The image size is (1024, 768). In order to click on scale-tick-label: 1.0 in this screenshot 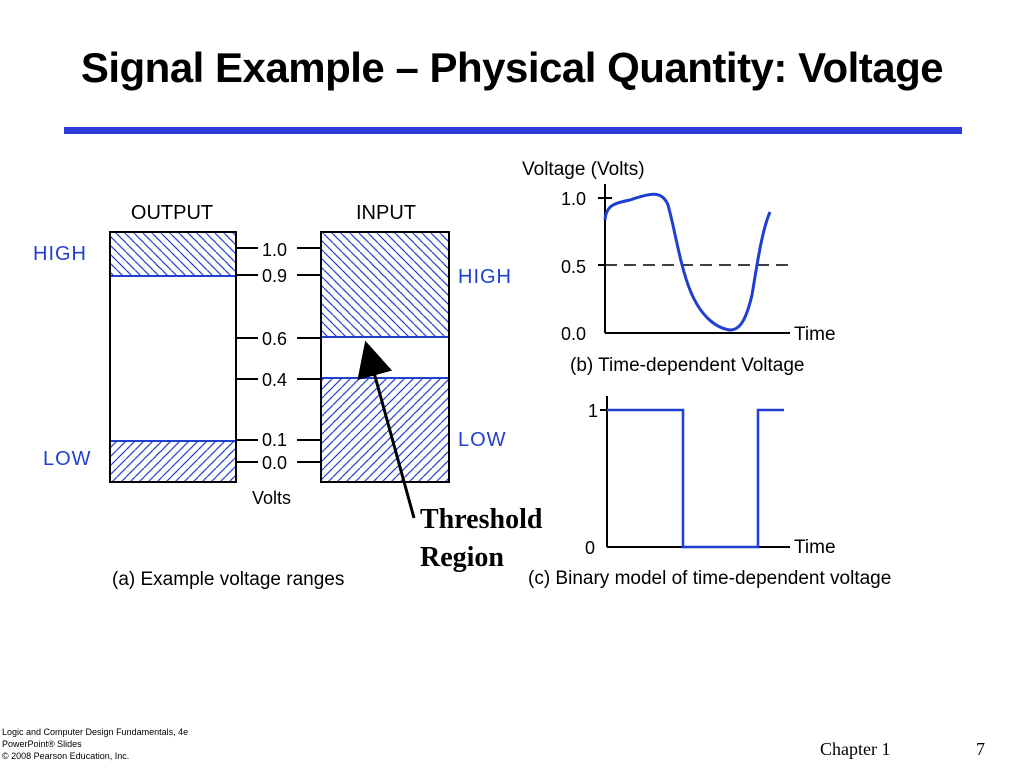, I will do `click(274, 250)`.